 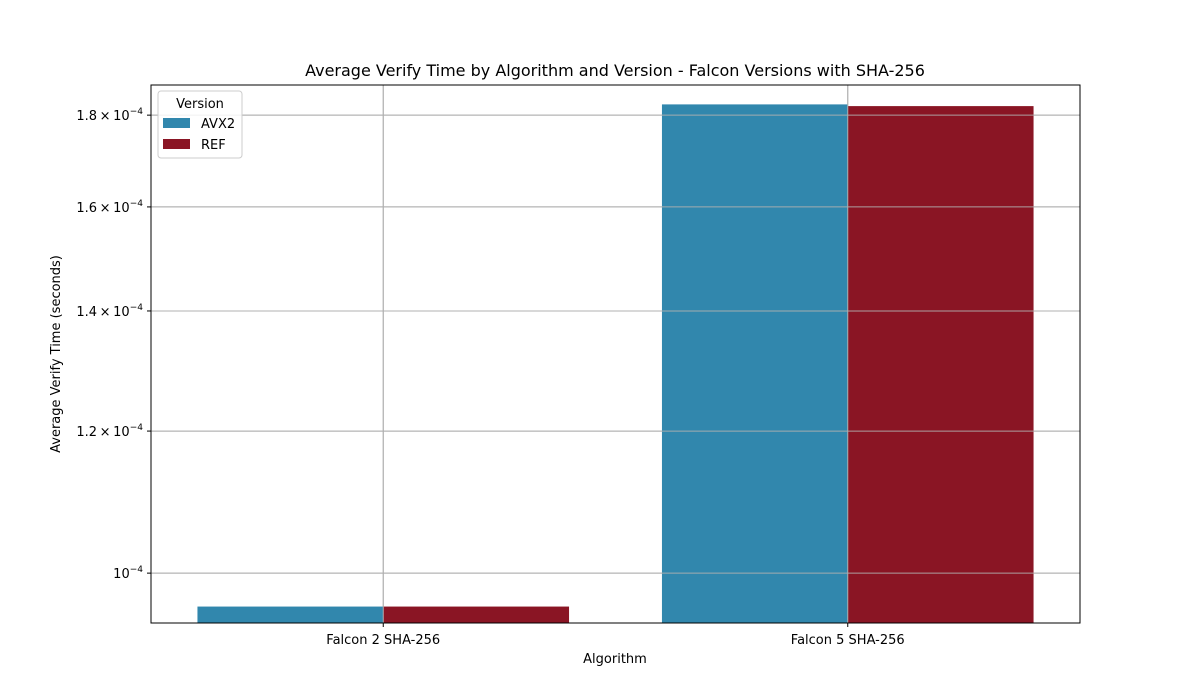 What do you see at coordinates (109, 311) in the screenshot?
I see `y-tick-label: 1.4 × 10⁻⁴` at bounding box center [109, 311].